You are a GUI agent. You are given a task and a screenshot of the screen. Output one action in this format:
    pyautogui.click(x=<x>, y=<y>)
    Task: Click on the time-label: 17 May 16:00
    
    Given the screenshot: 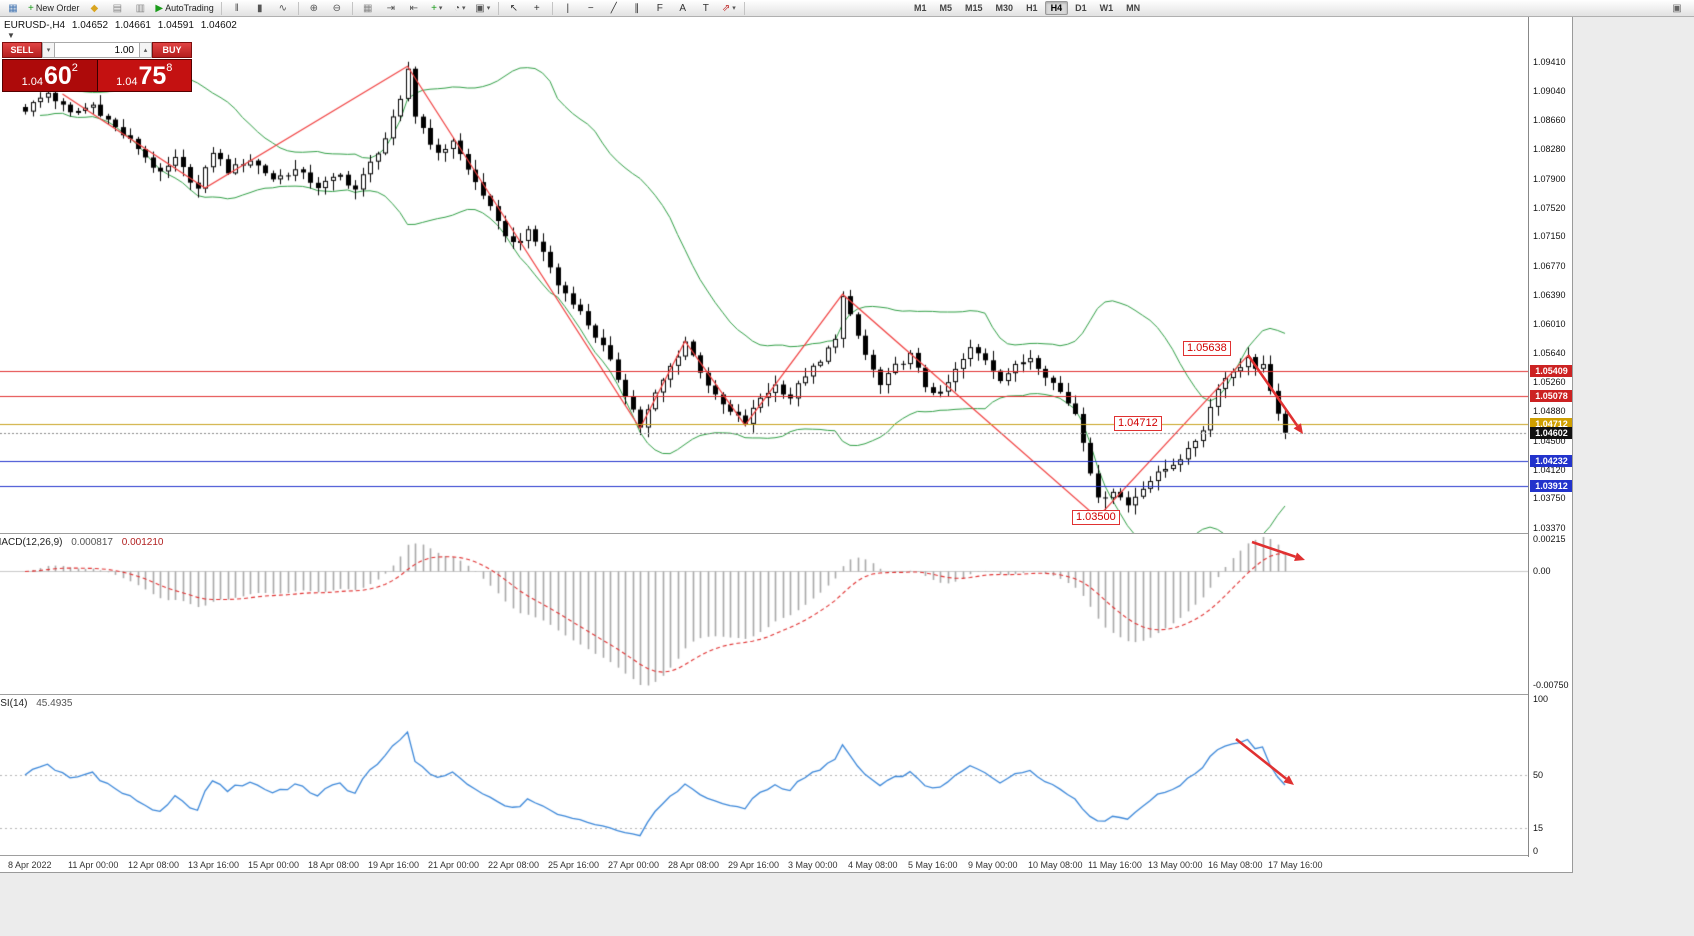 What is the action you would take?
    pyautogui.click(x=1295, y=865)
    